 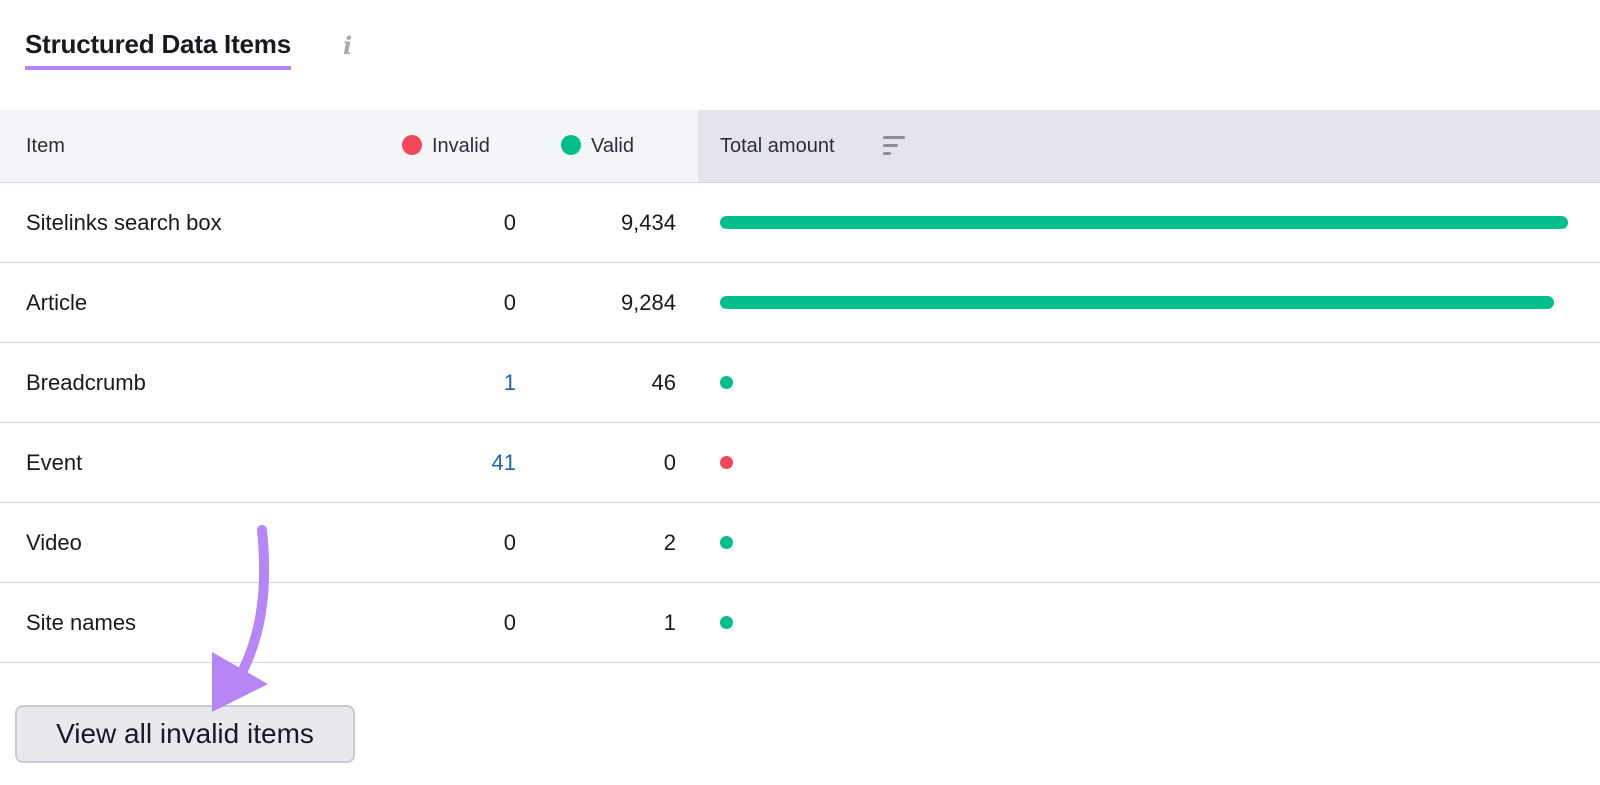 I want to click on sort-icon, so click(x=894, y=146).